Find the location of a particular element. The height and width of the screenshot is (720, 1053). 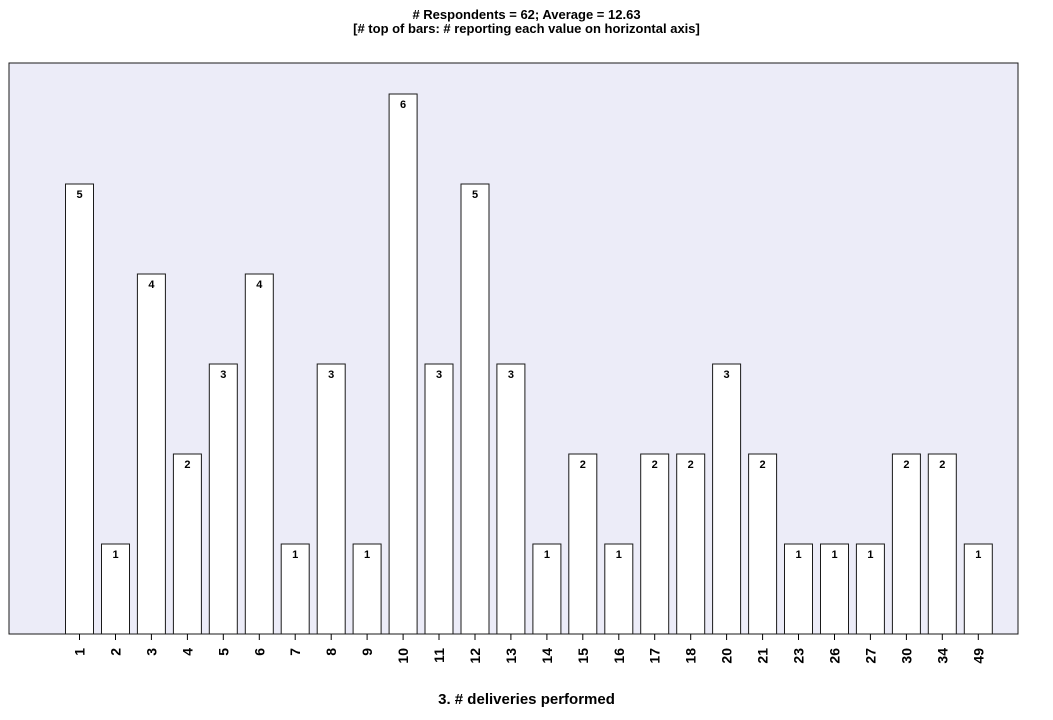

x-tick-label-13: 13 is located at coordinates (511, 656).